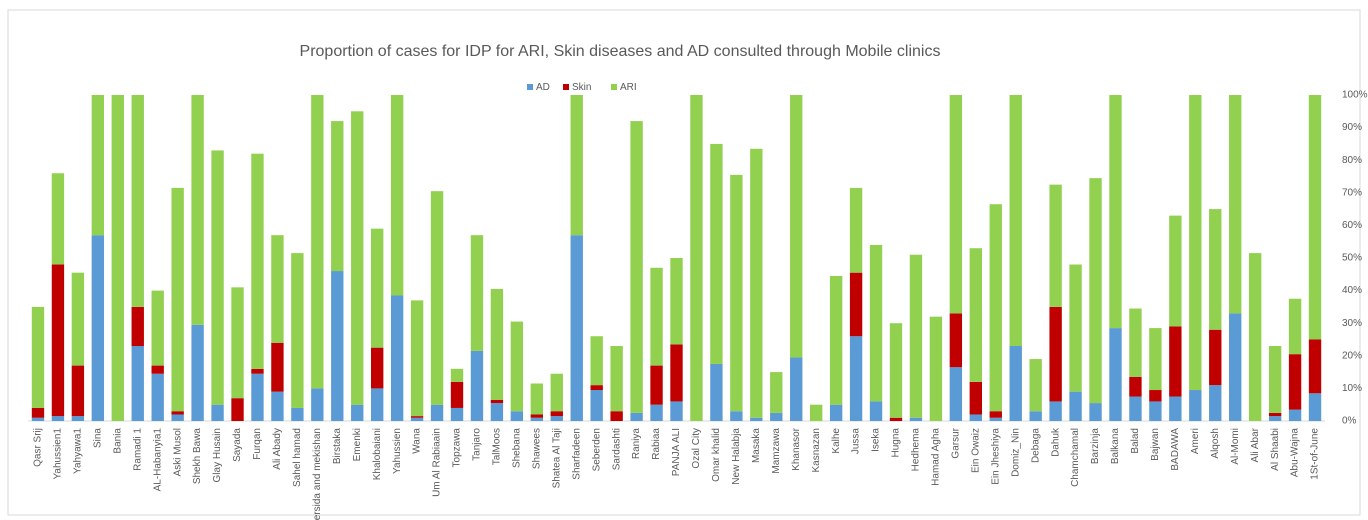 The height and width of the screenshot is (520, 1368). Describe the element at coordinates (177, 452) in the screenshot. I see `x-tick-label: Aski Musol` at that location.